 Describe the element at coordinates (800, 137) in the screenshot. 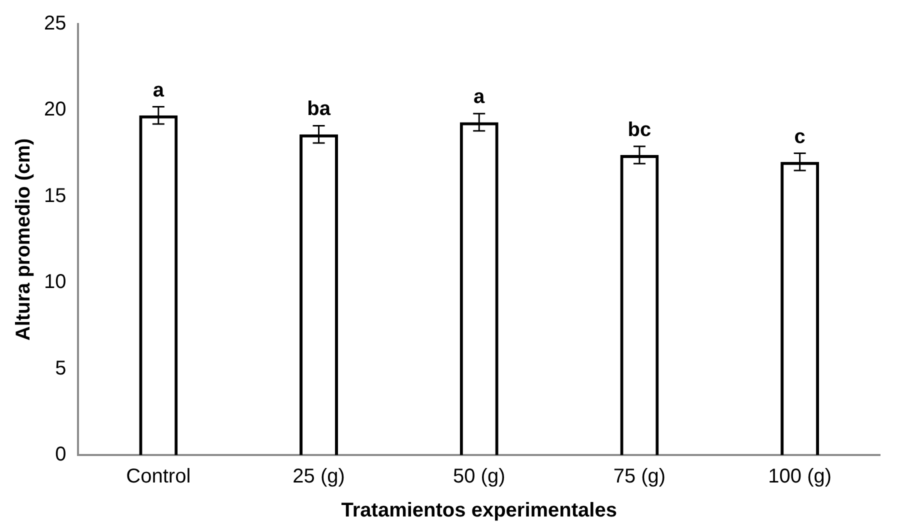

I see `annotation: c` at that location.